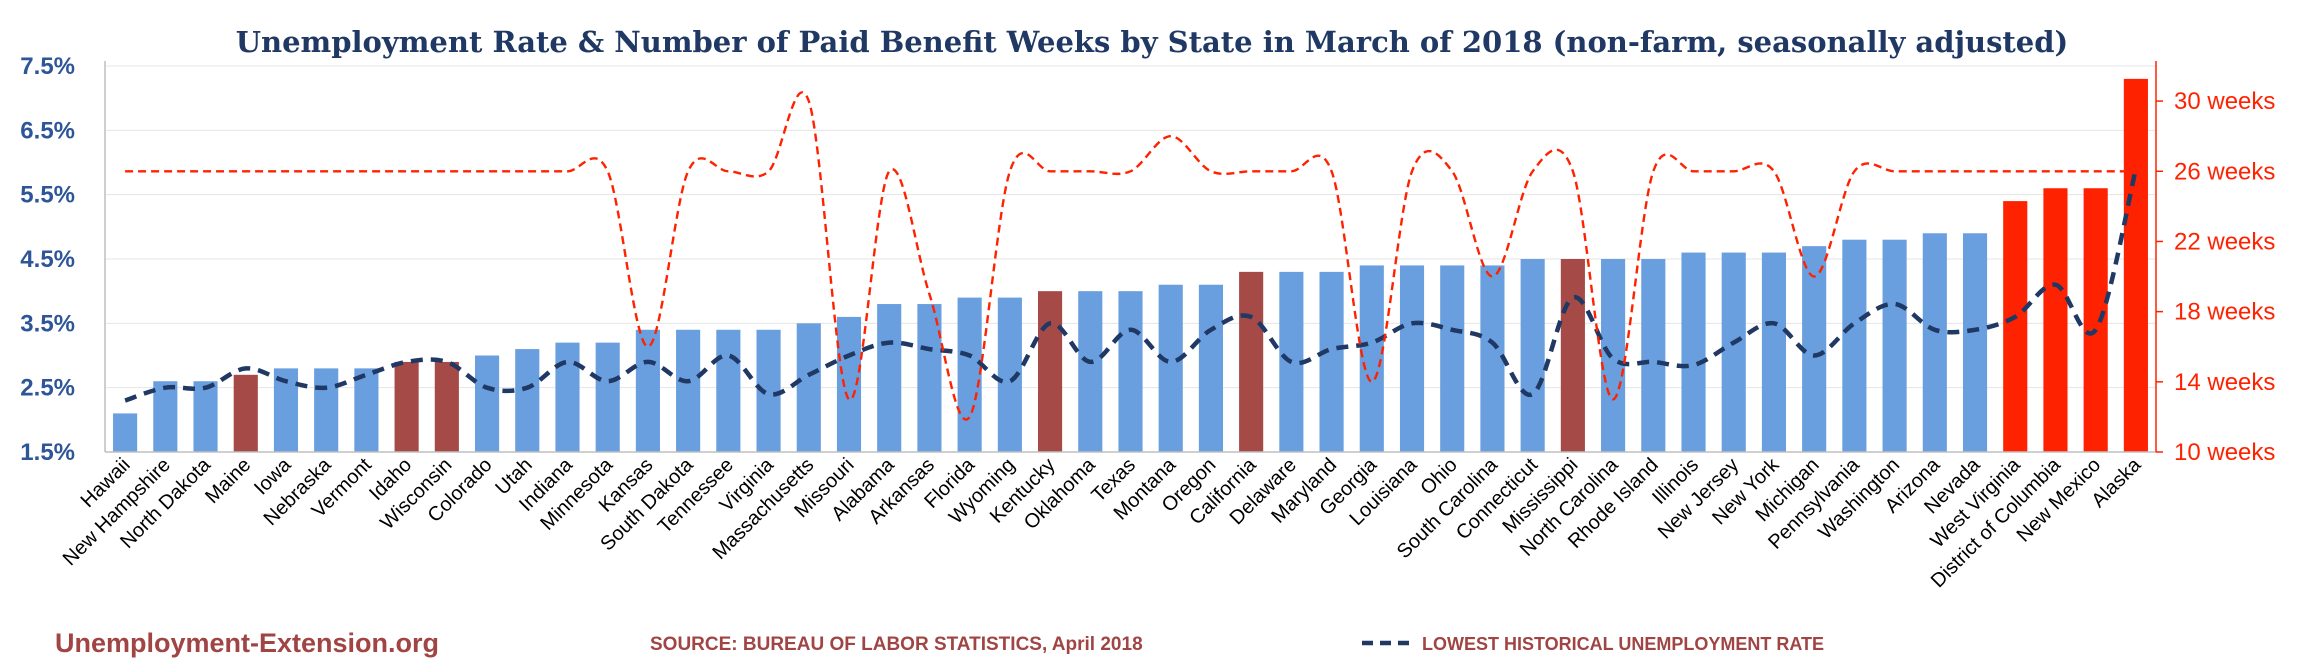 This screenshot has width=2304, height=662. Describe the element at coordinates (47, 259) in the screenshot. I see `y-tick-label: 4.5%` at that location.